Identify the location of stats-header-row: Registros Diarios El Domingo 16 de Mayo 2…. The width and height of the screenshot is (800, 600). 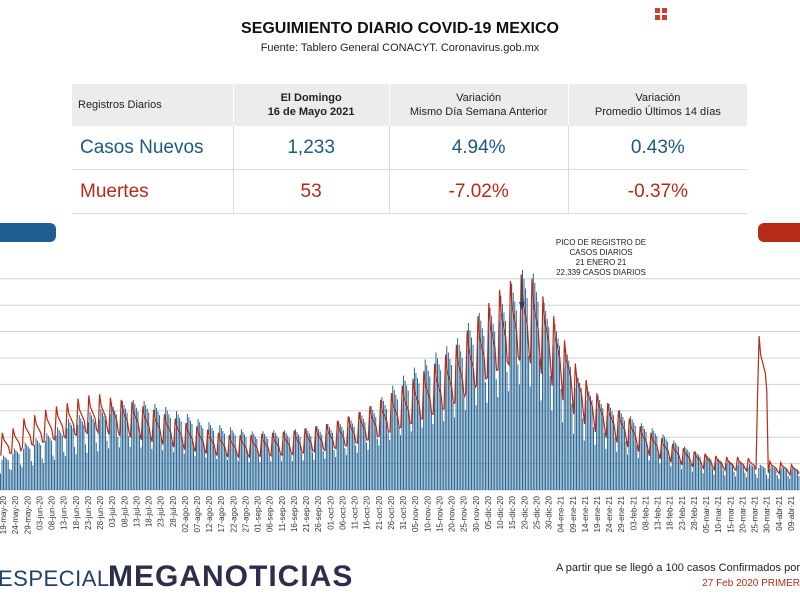
(409, 105).